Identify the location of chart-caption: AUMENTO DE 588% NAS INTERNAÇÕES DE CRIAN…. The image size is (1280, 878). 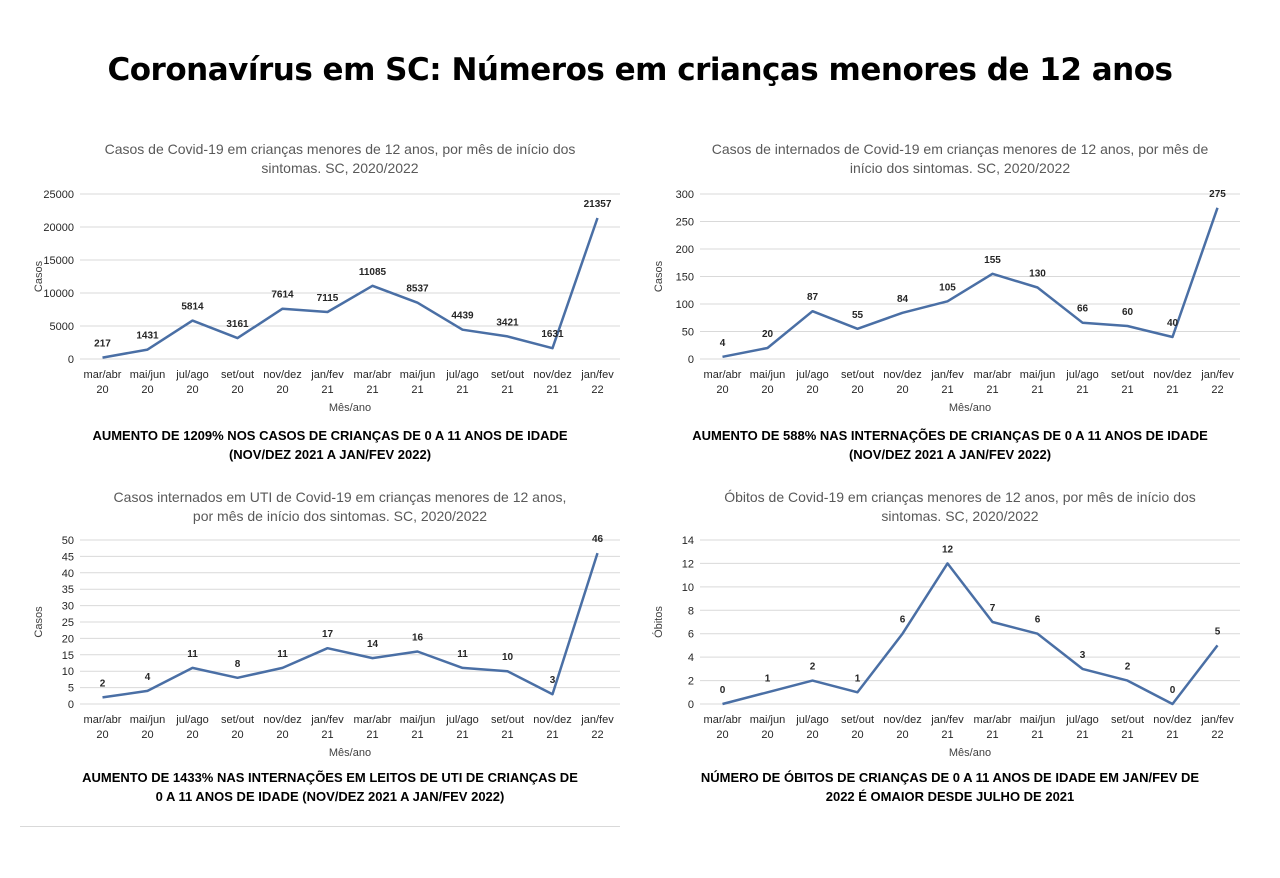
(950, 445).